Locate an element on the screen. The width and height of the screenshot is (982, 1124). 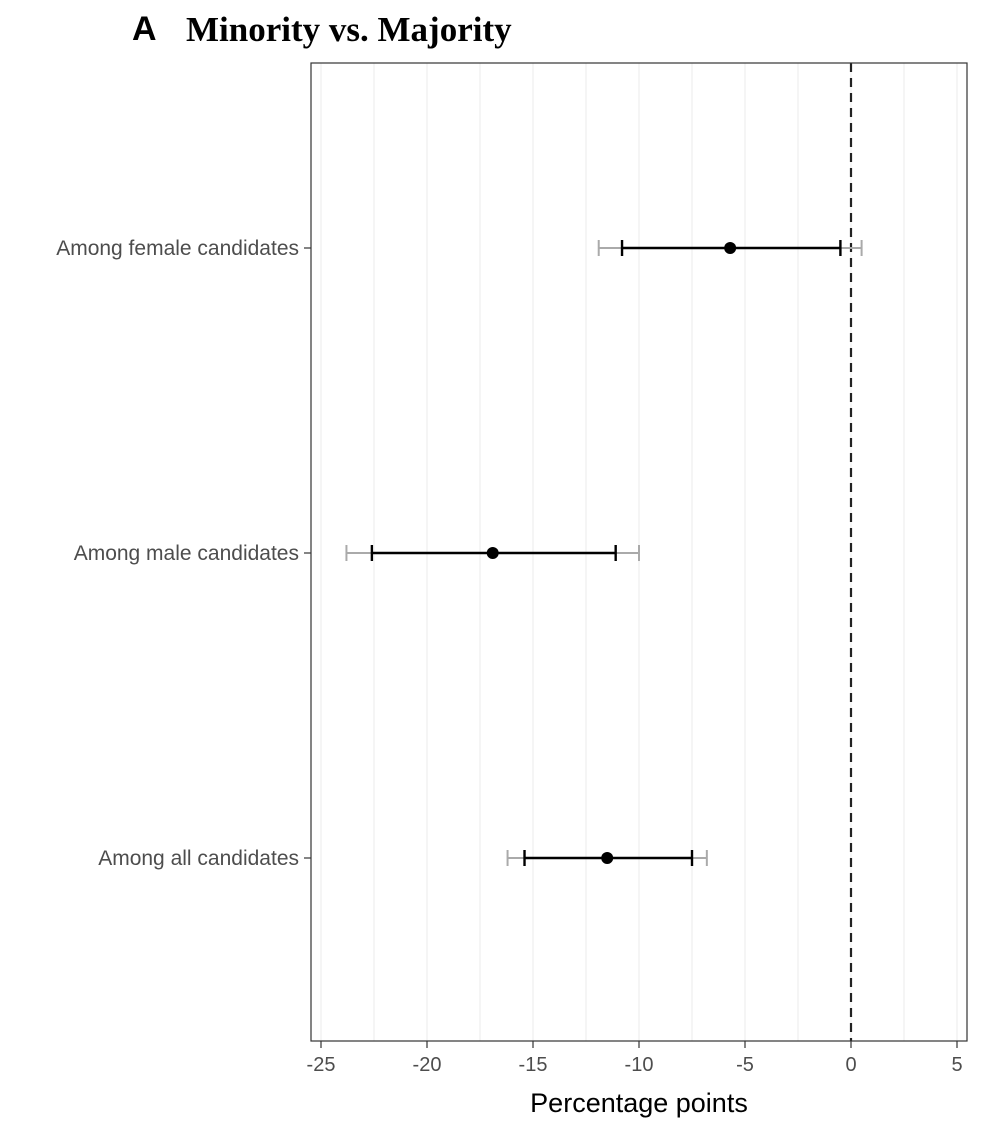
x-axis: -25 -20 -15 -10 -5 0 5 is located at coordinates (635, 1058).